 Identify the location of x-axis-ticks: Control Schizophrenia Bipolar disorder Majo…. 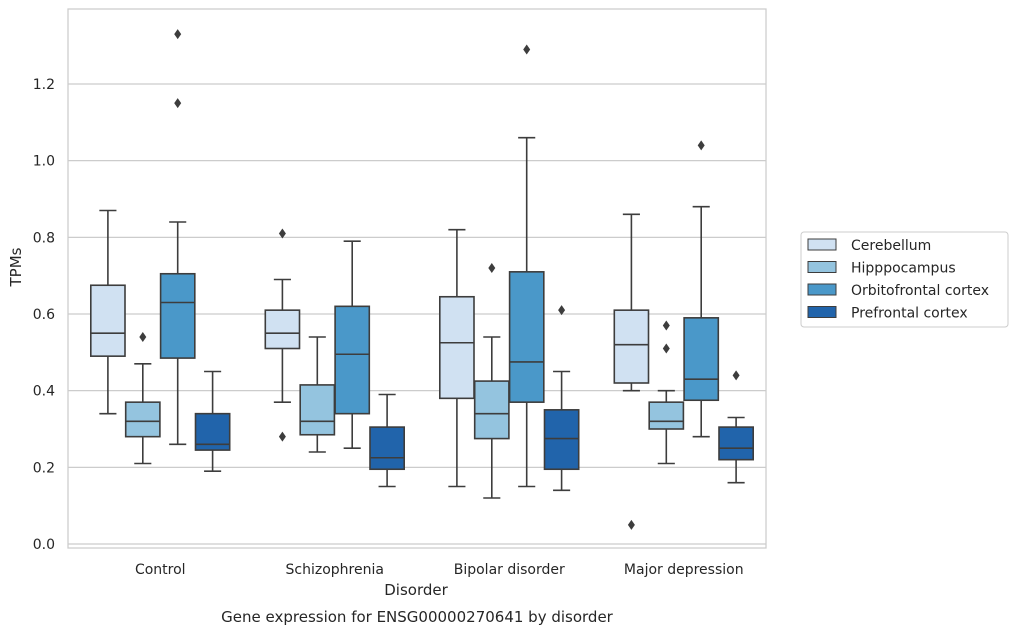
(439, 570).